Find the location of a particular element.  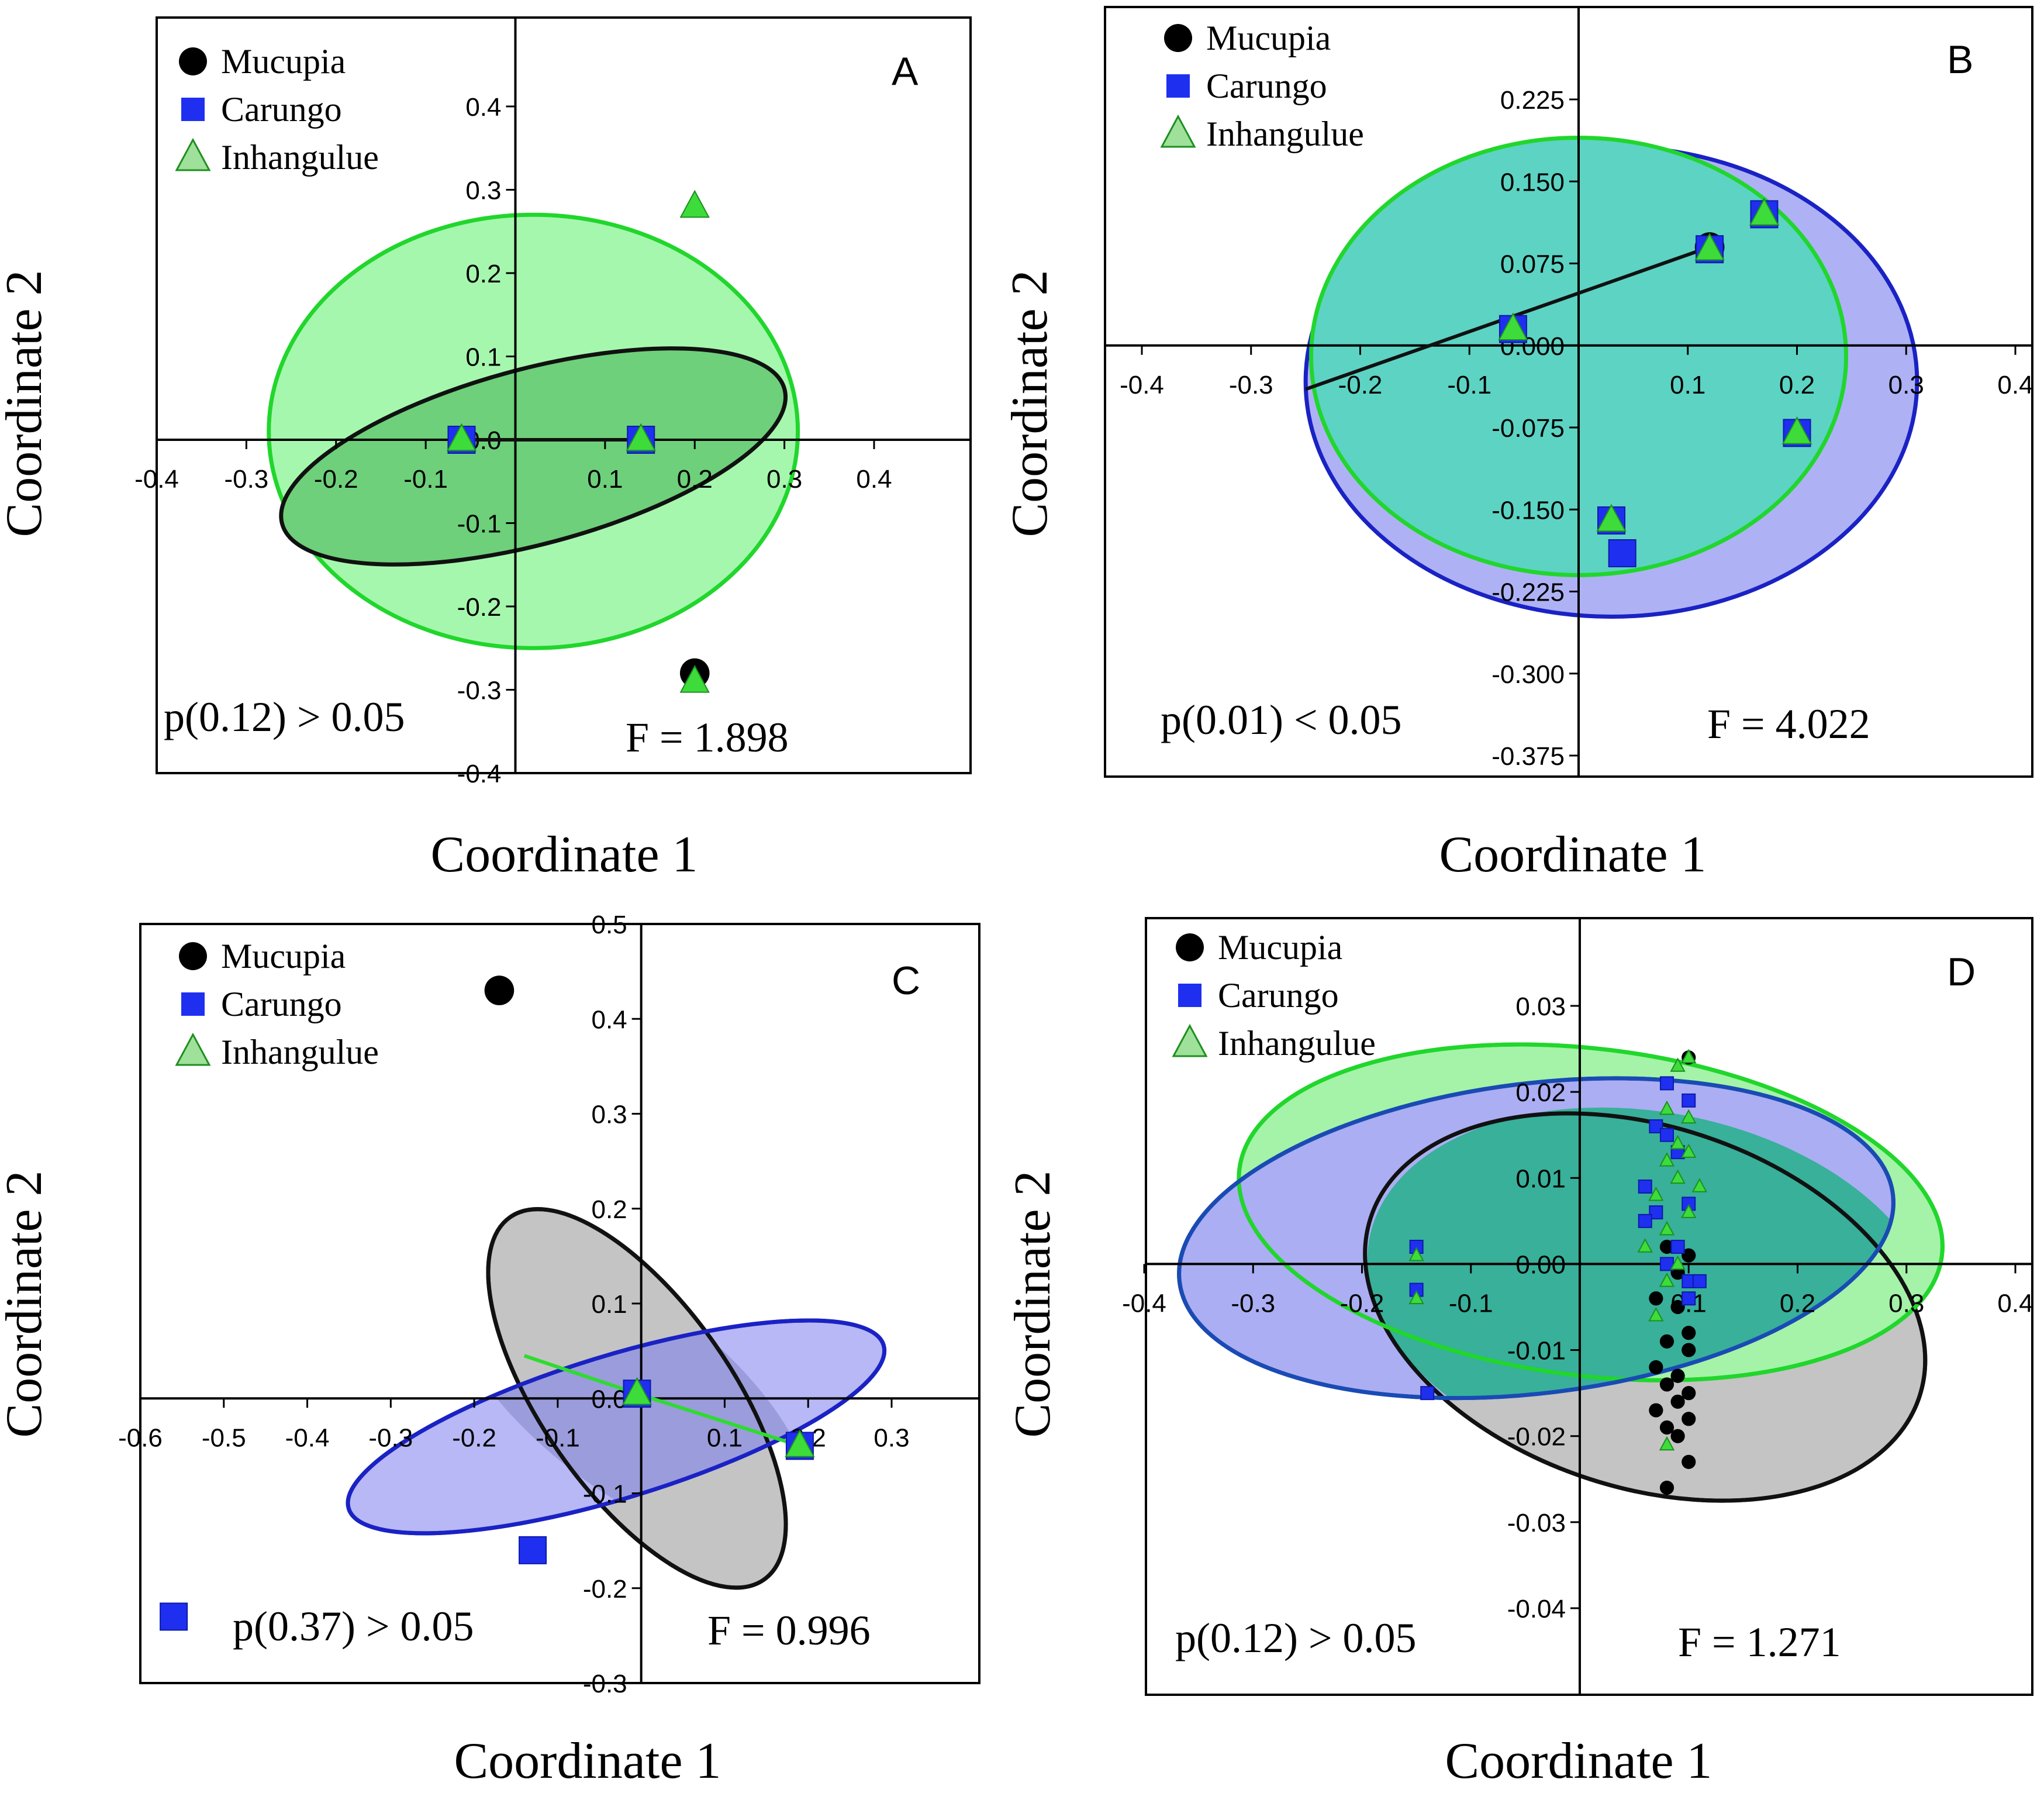

panel-letter: B is located at coordinates (1960, 59).